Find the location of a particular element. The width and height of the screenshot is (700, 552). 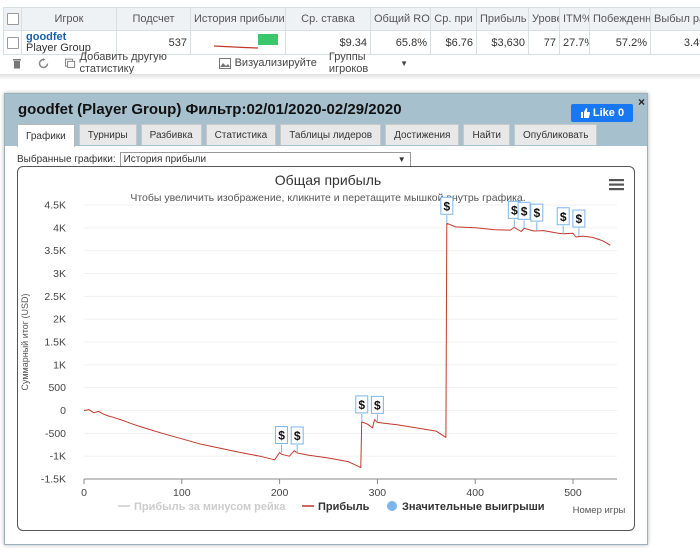

chart-menu-icon is located at coordinates (616, 185).